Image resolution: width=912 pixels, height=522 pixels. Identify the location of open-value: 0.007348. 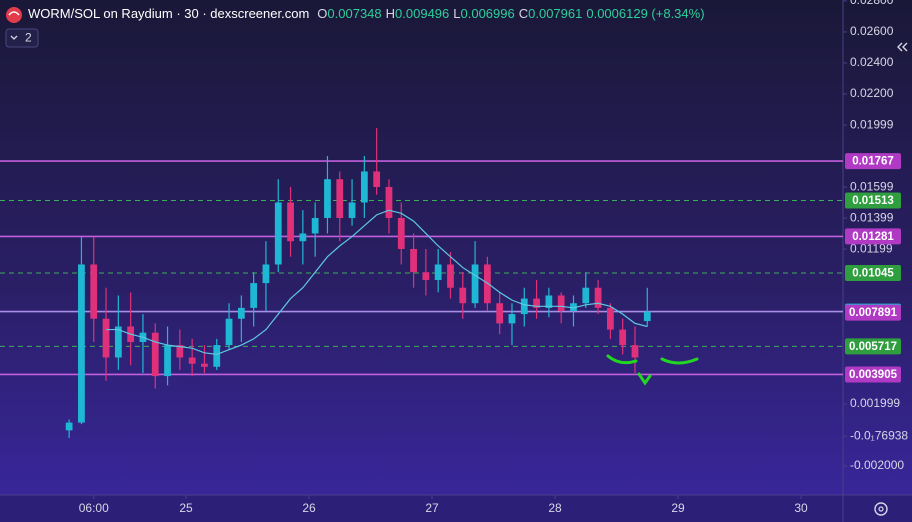
(354, 13).